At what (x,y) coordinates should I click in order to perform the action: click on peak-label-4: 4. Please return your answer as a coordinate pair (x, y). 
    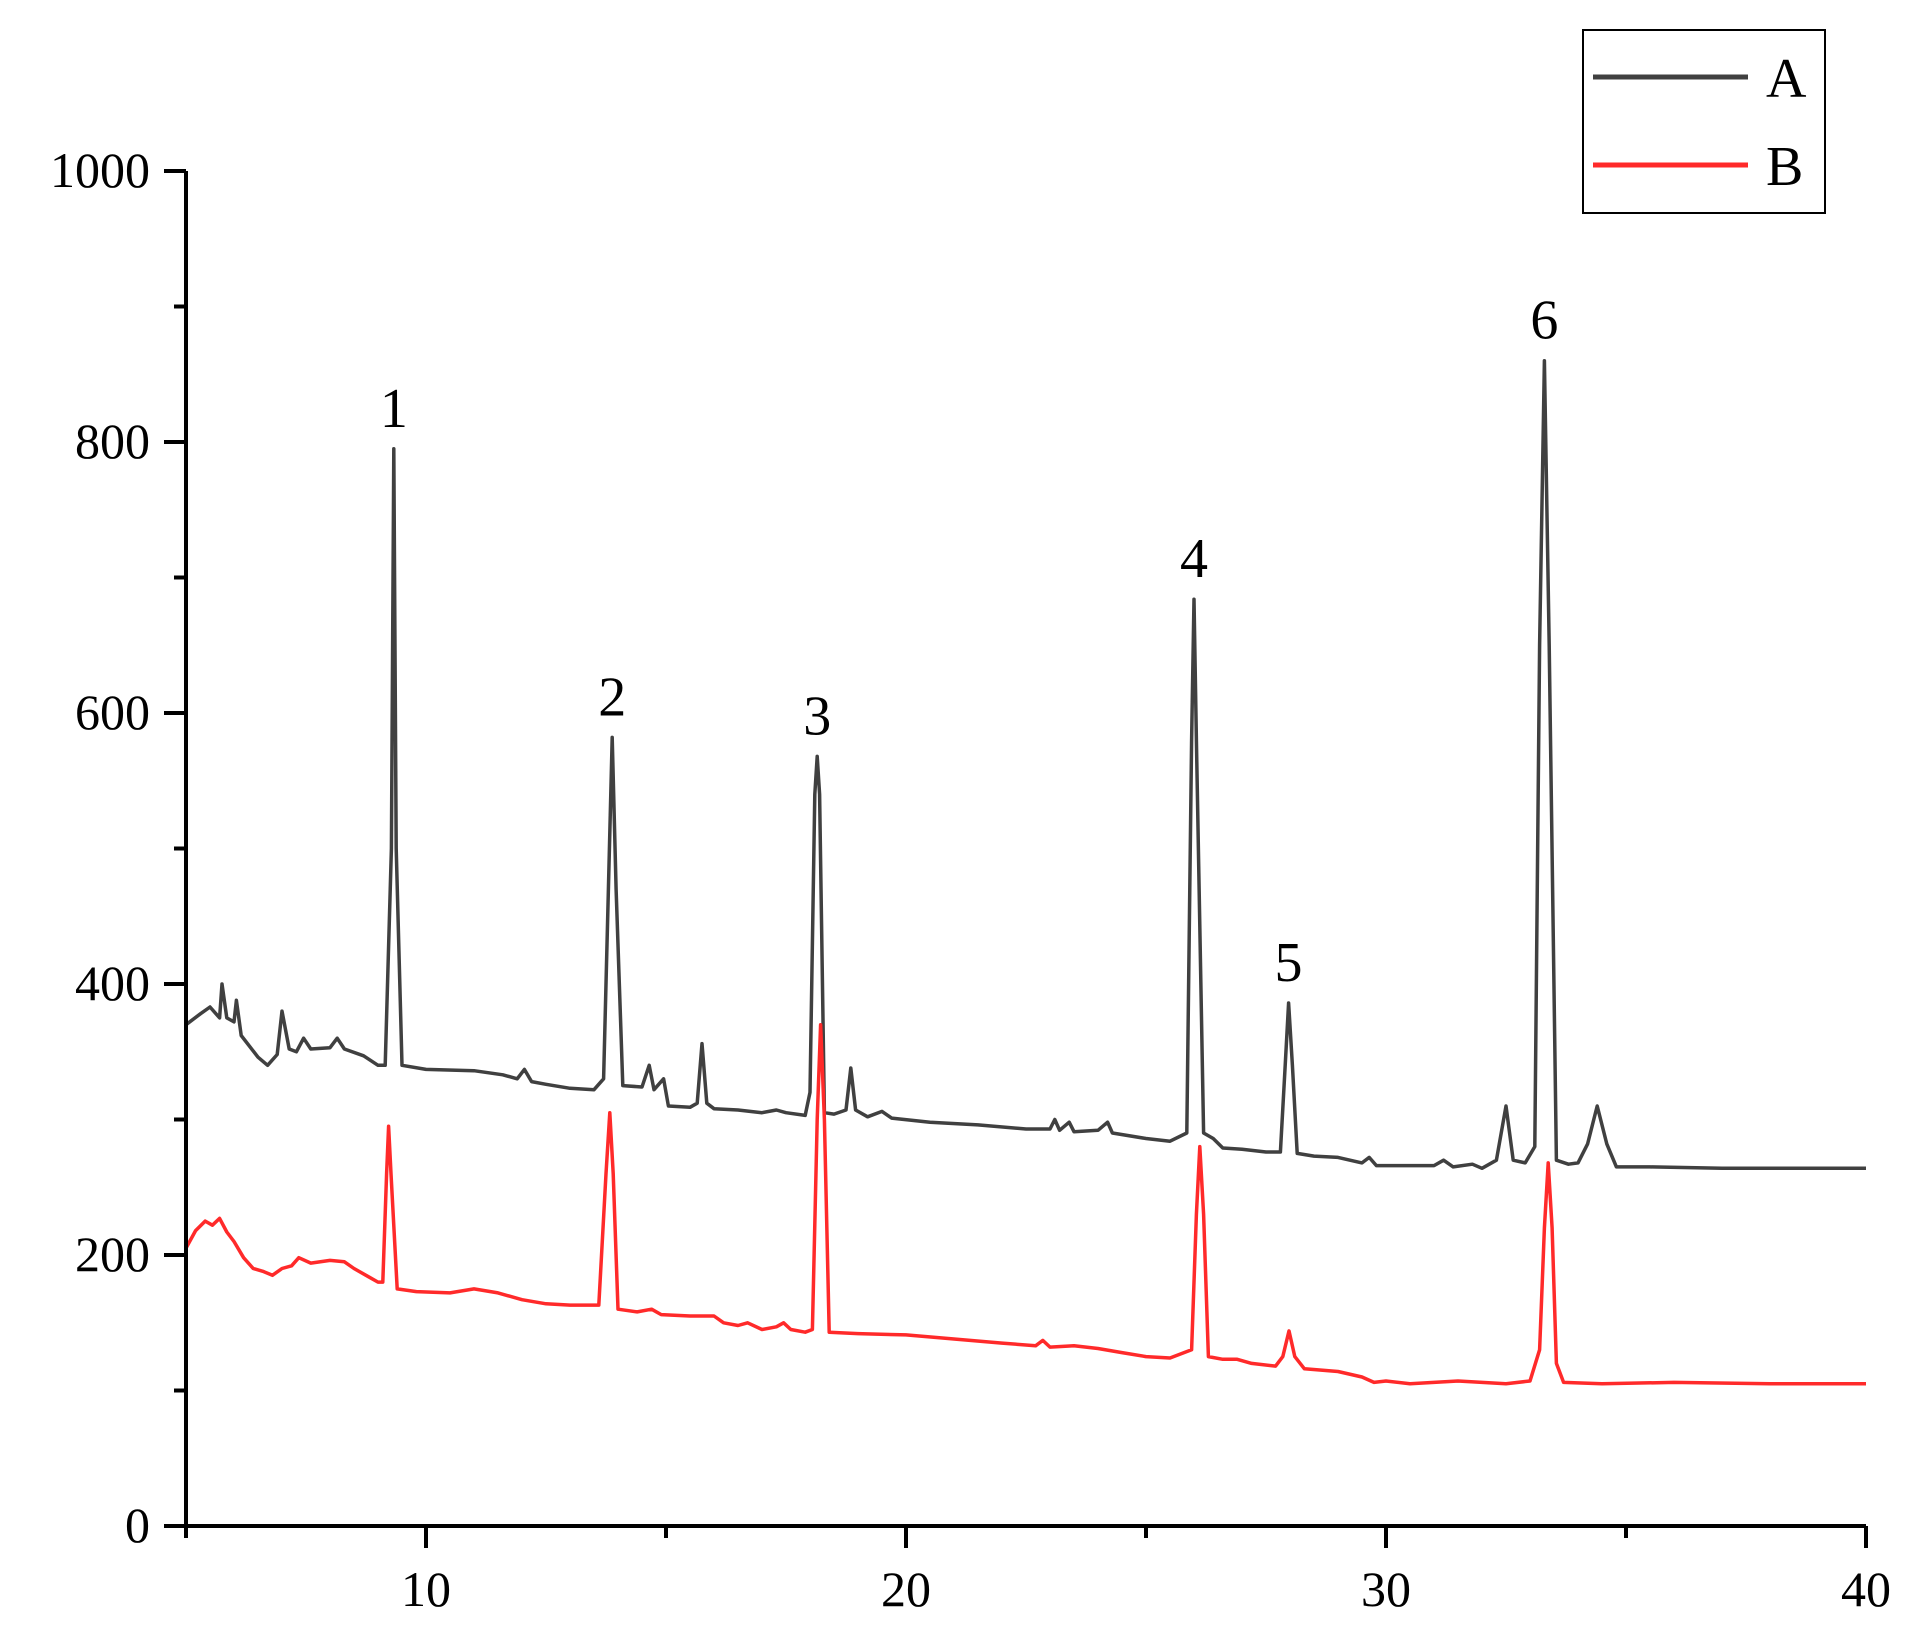
    Looking at the image, I should click on (1194, 559).